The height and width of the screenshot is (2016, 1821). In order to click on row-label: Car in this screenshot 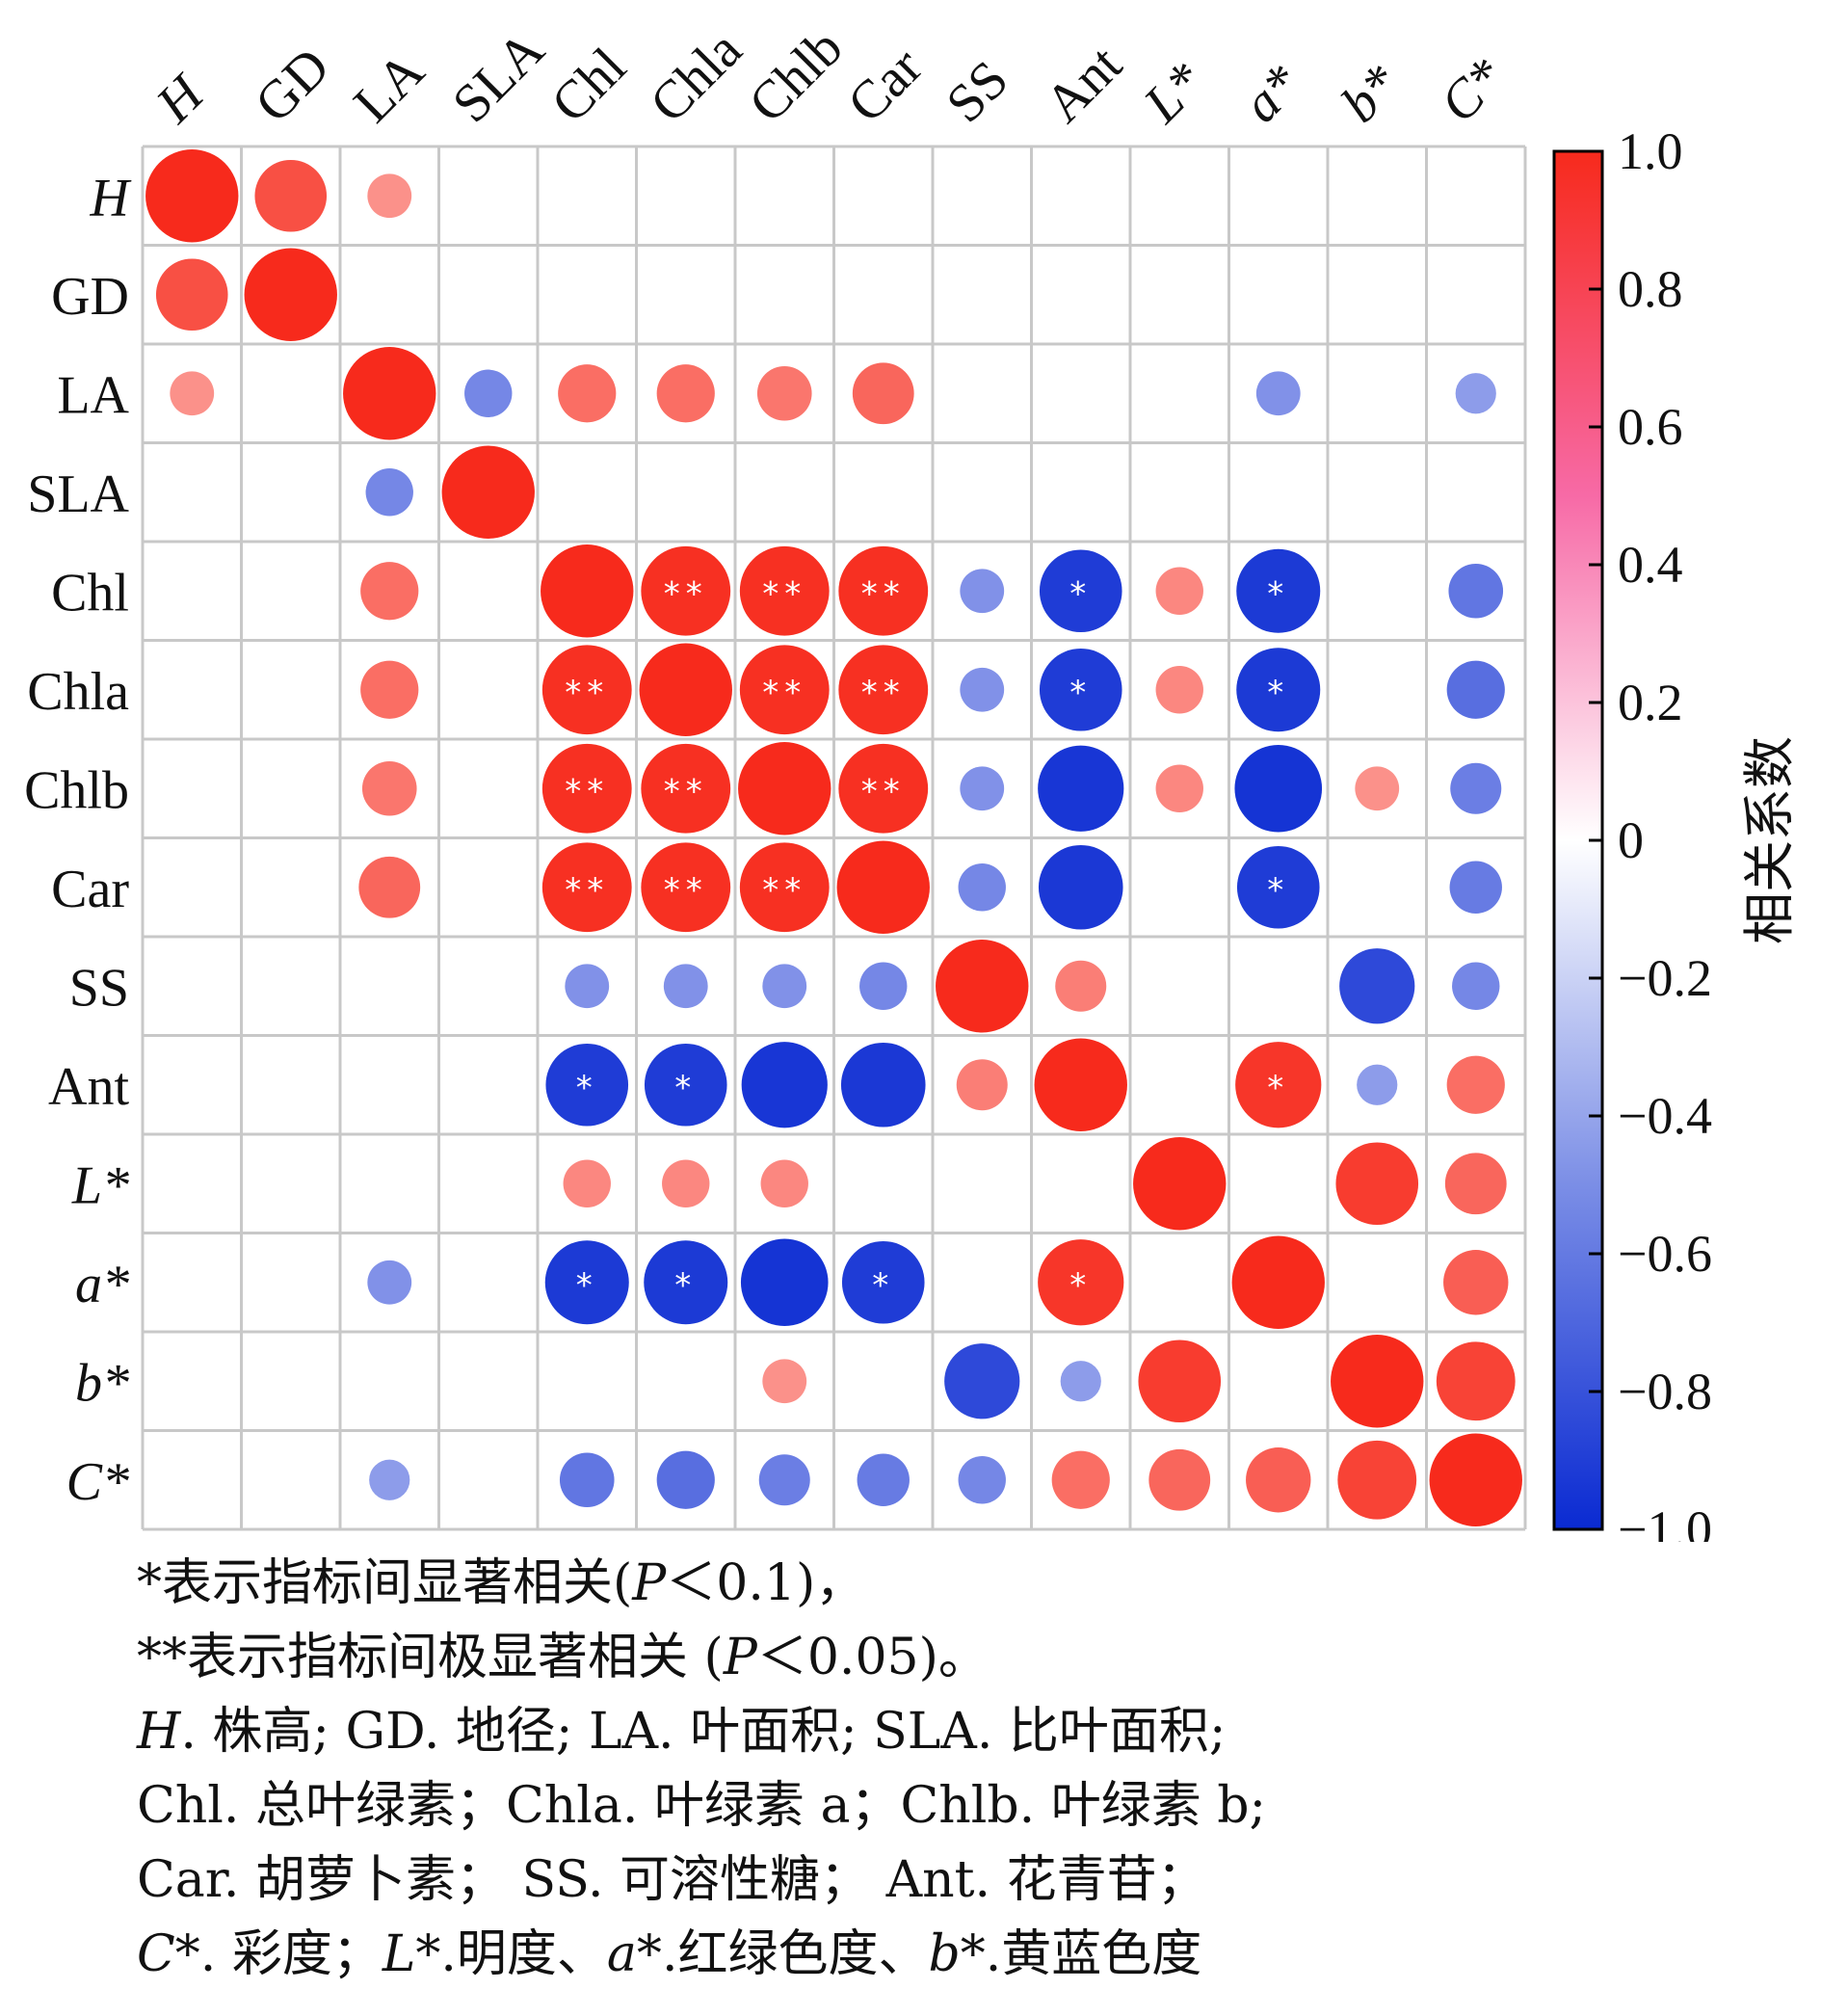, I will do `click(90, 890)`.